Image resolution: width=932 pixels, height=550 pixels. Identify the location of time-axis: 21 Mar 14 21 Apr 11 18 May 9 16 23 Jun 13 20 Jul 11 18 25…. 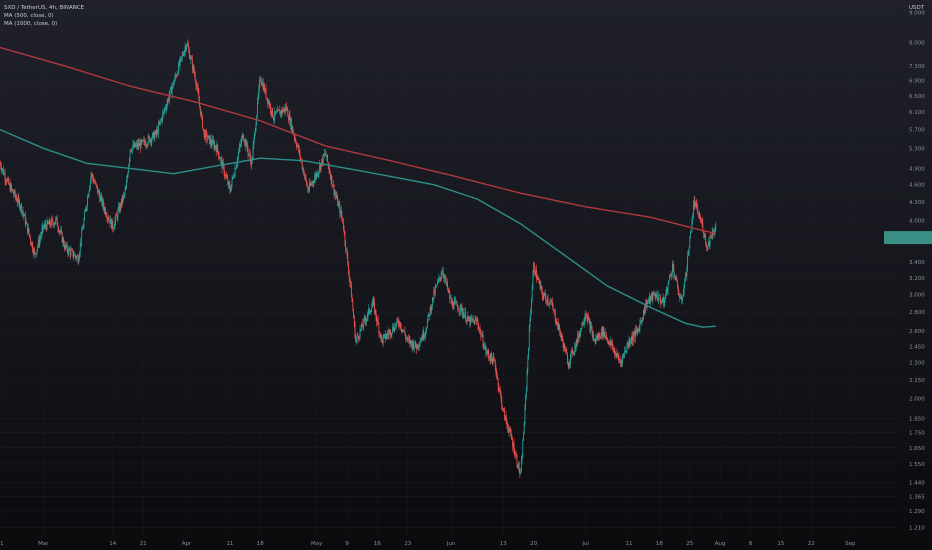
(428, 544).